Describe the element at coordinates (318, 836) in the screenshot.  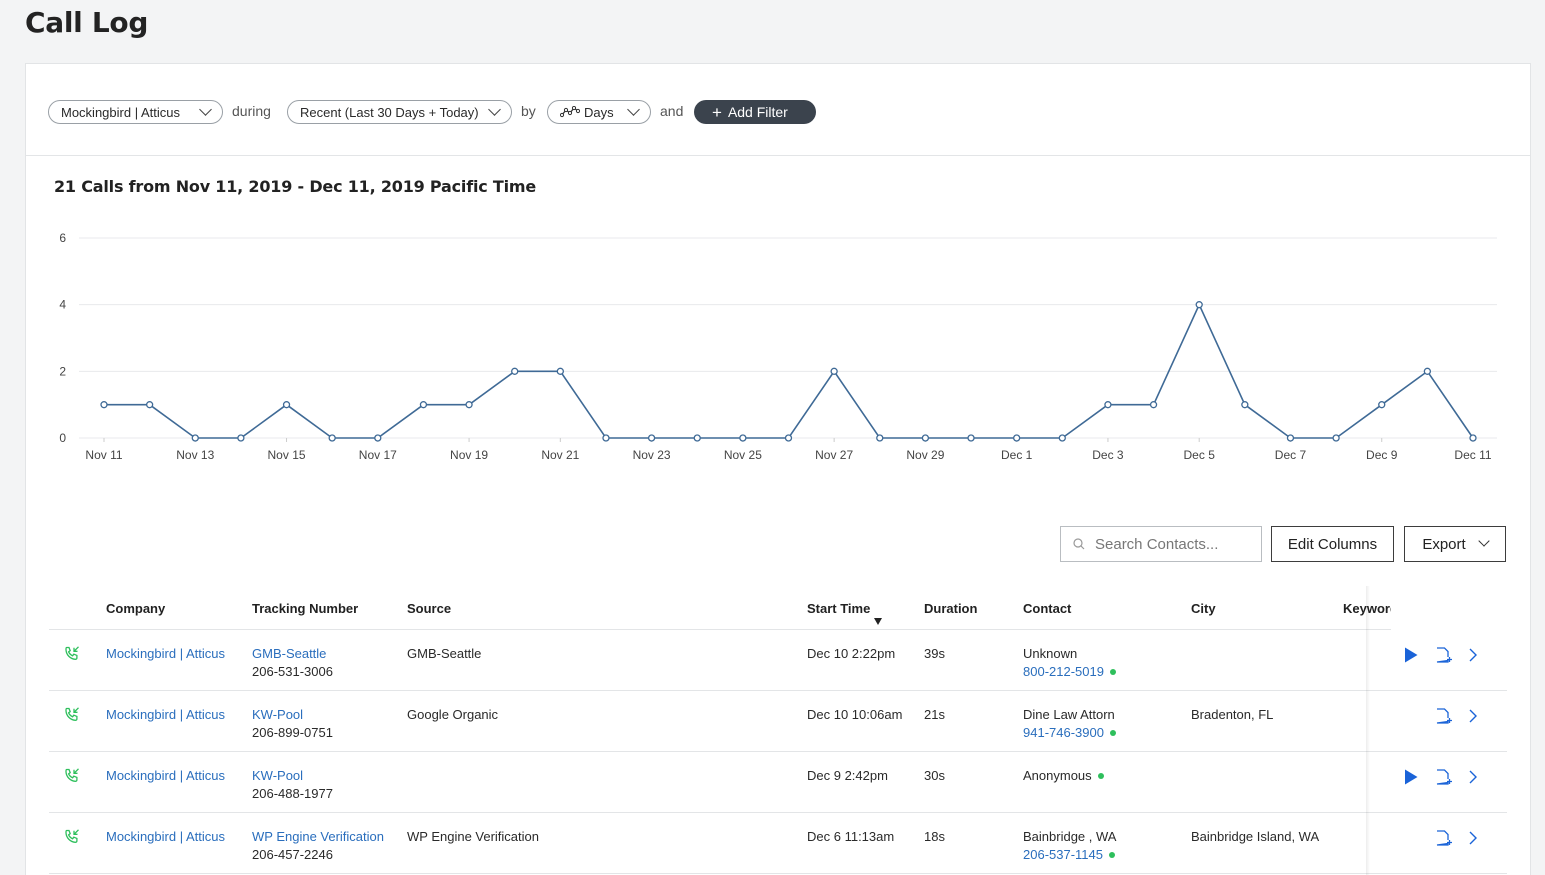
I see `tracking-name-link: WP Engine Verification` at that location.